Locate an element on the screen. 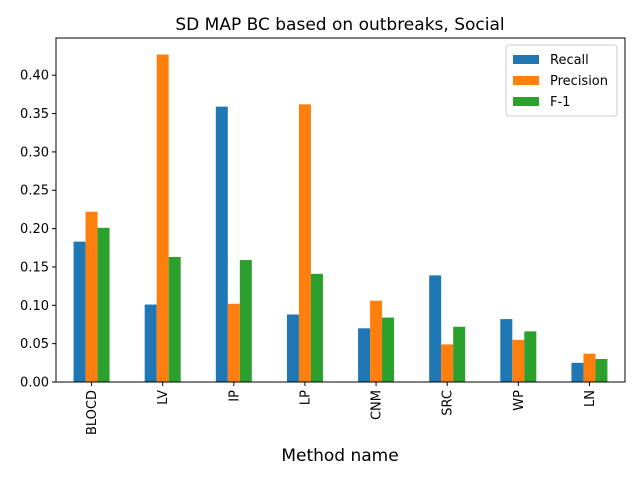 The width and height of the screenshot is (640, 480). bar-recall-wp is located at coordinates (506, 350).